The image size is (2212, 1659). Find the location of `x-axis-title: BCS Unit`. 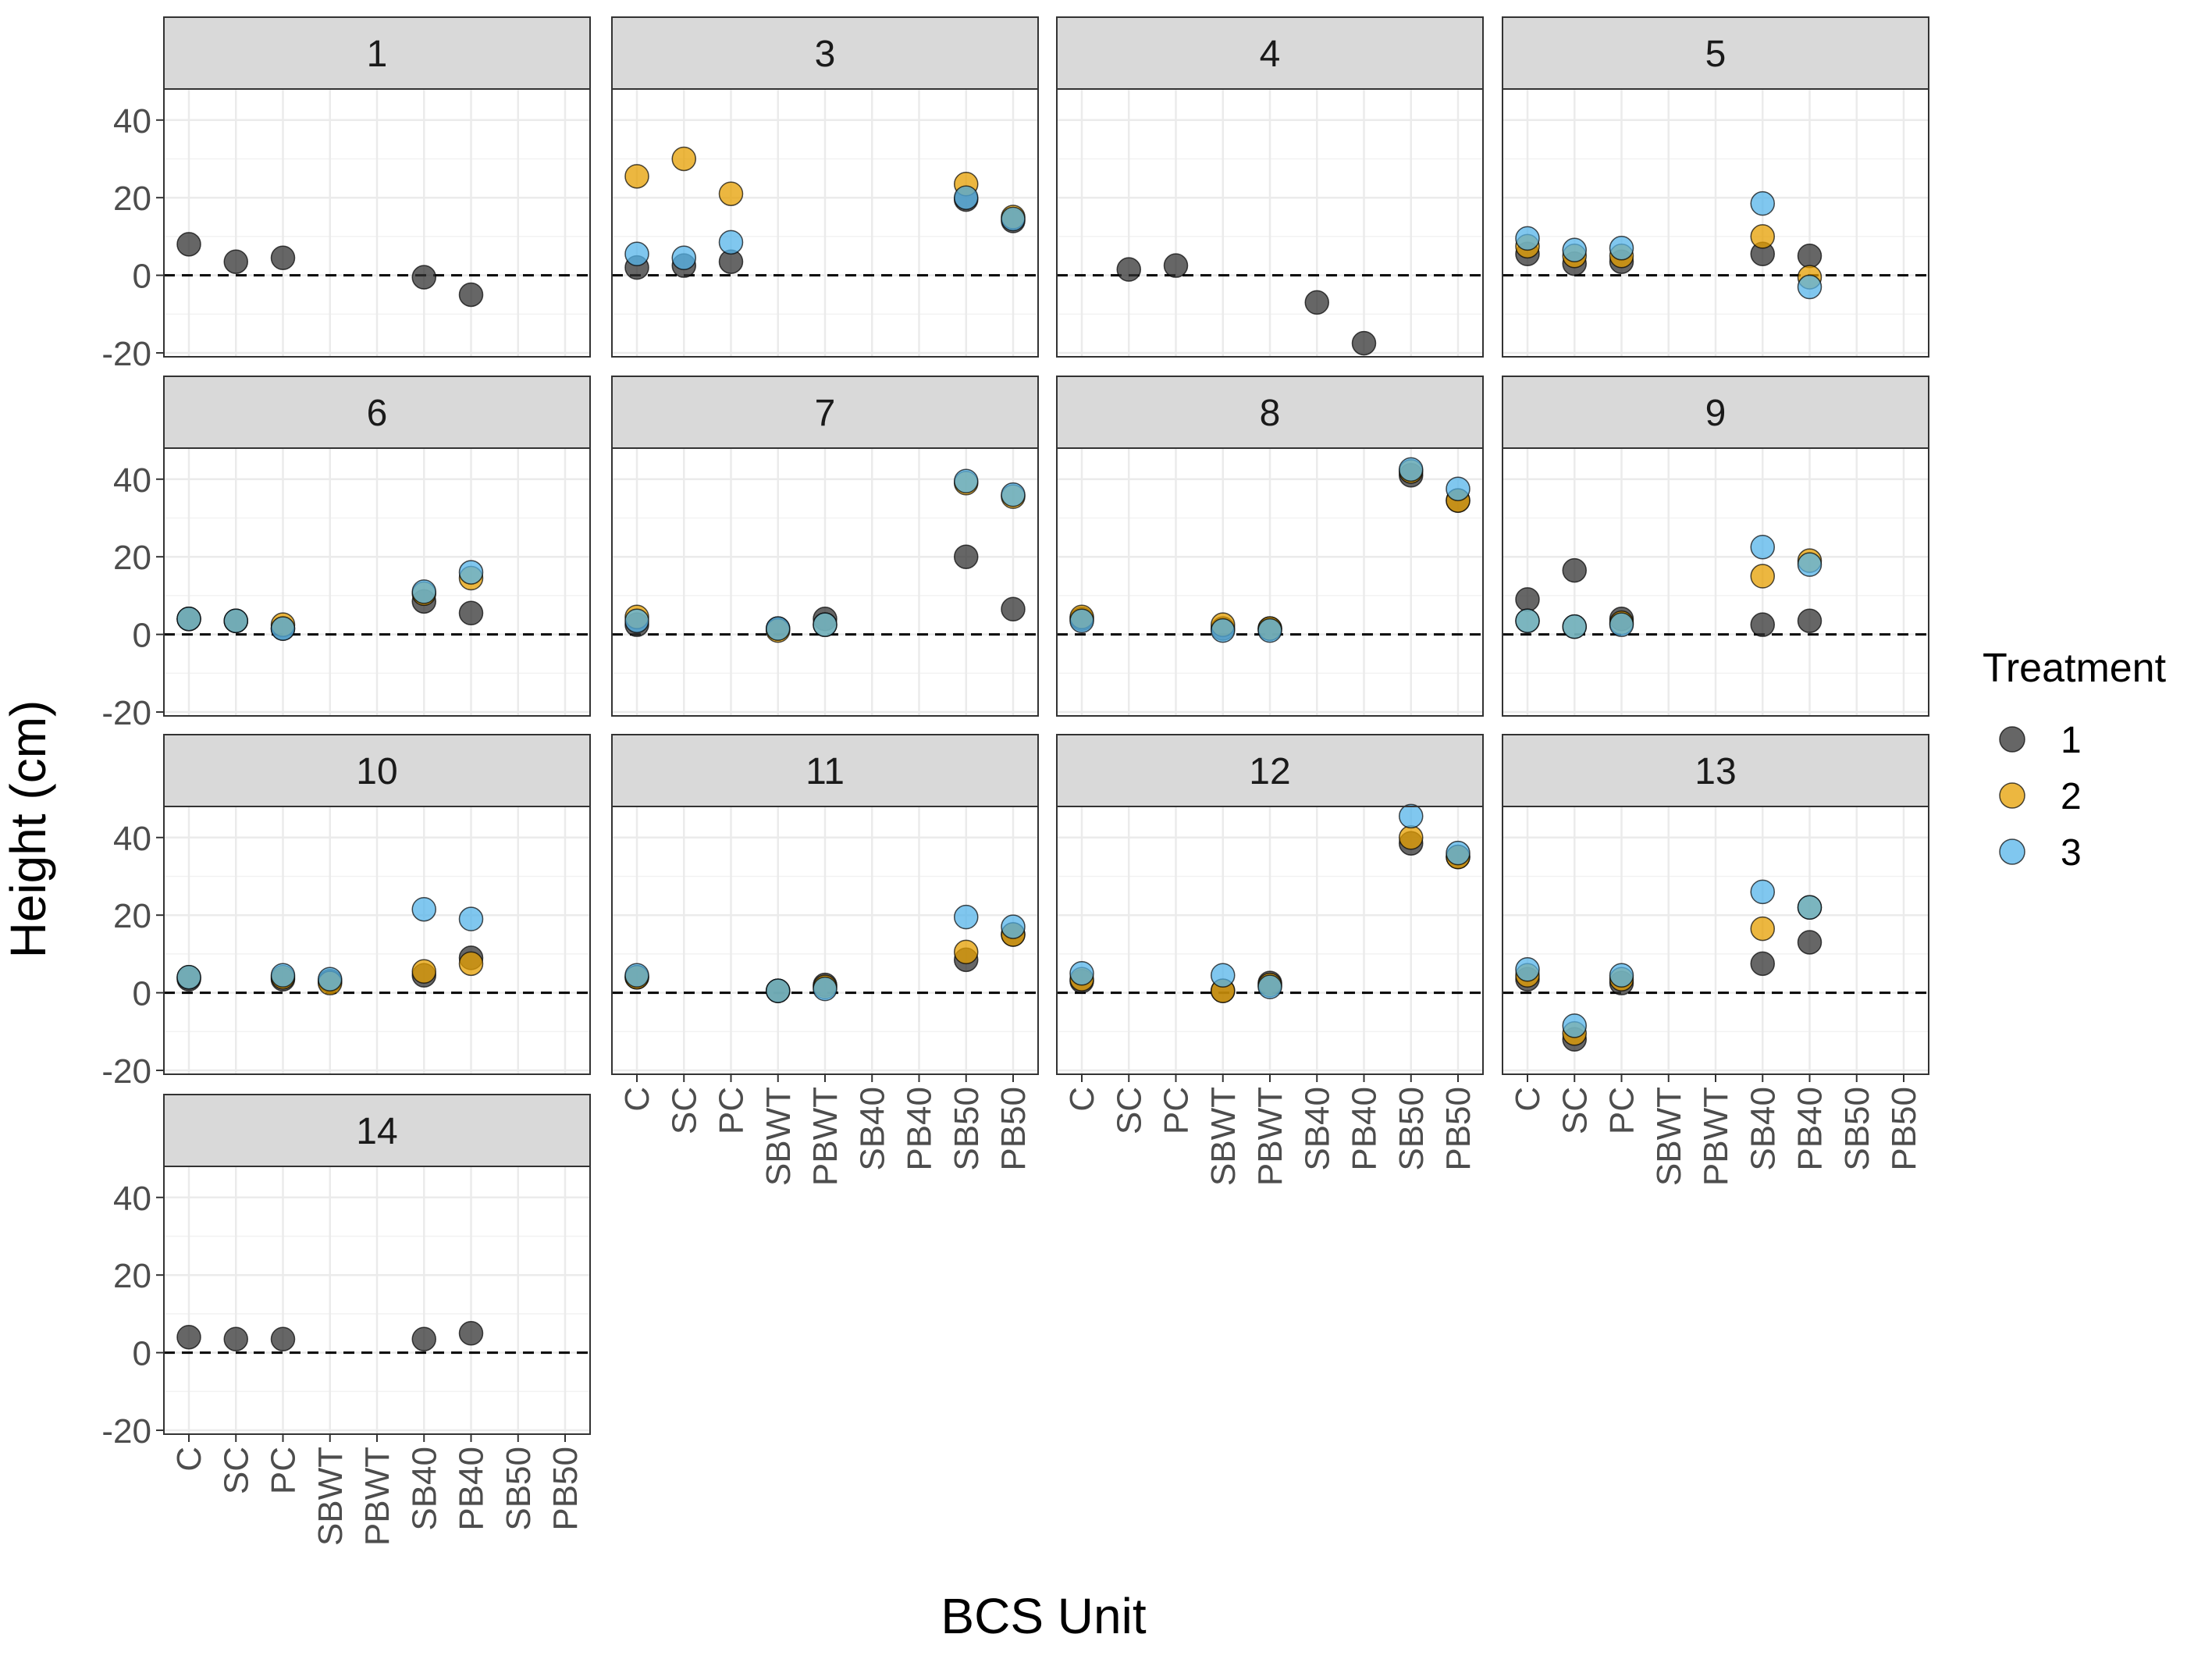

x-axis-title: BCS Unit is located at coordinates (1044, 1616).